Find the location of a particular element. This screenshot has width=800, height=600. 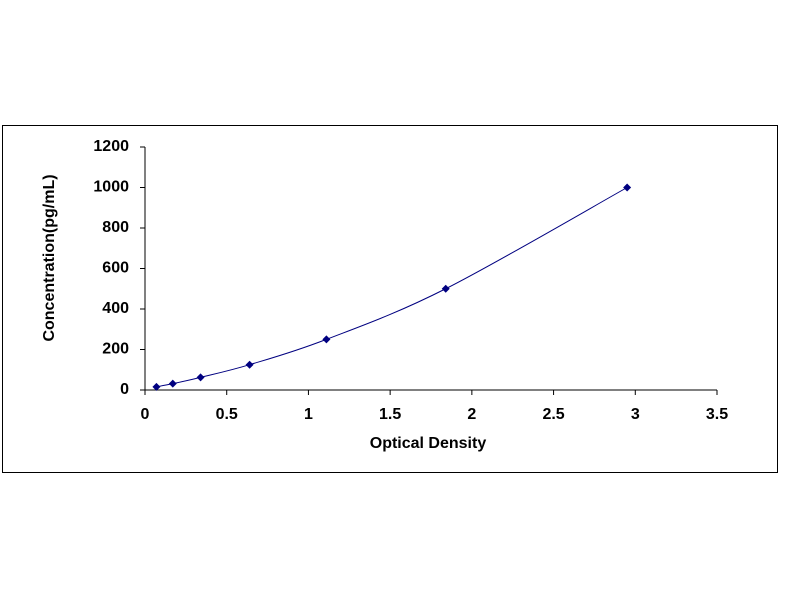

x-tick-label: 3.5 is located at coordinates (717, 414).